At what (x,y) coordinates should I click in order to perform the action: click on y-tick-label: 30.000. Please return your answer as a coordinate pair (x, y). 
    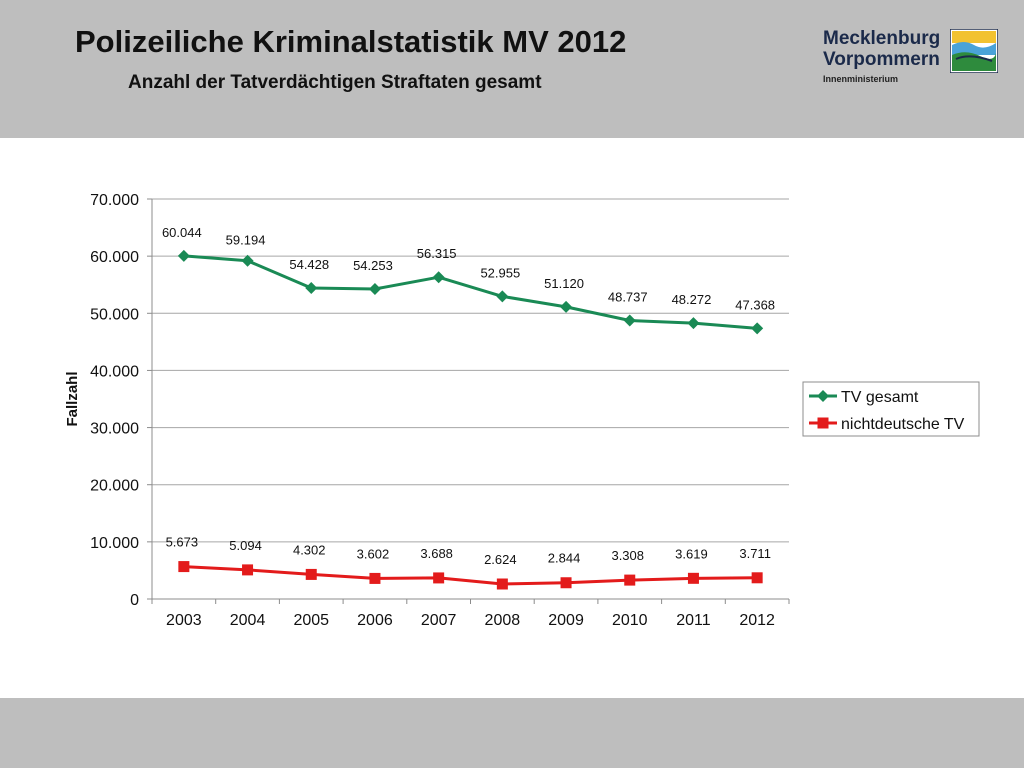
    Looking at the image, I should click on (114, 429).